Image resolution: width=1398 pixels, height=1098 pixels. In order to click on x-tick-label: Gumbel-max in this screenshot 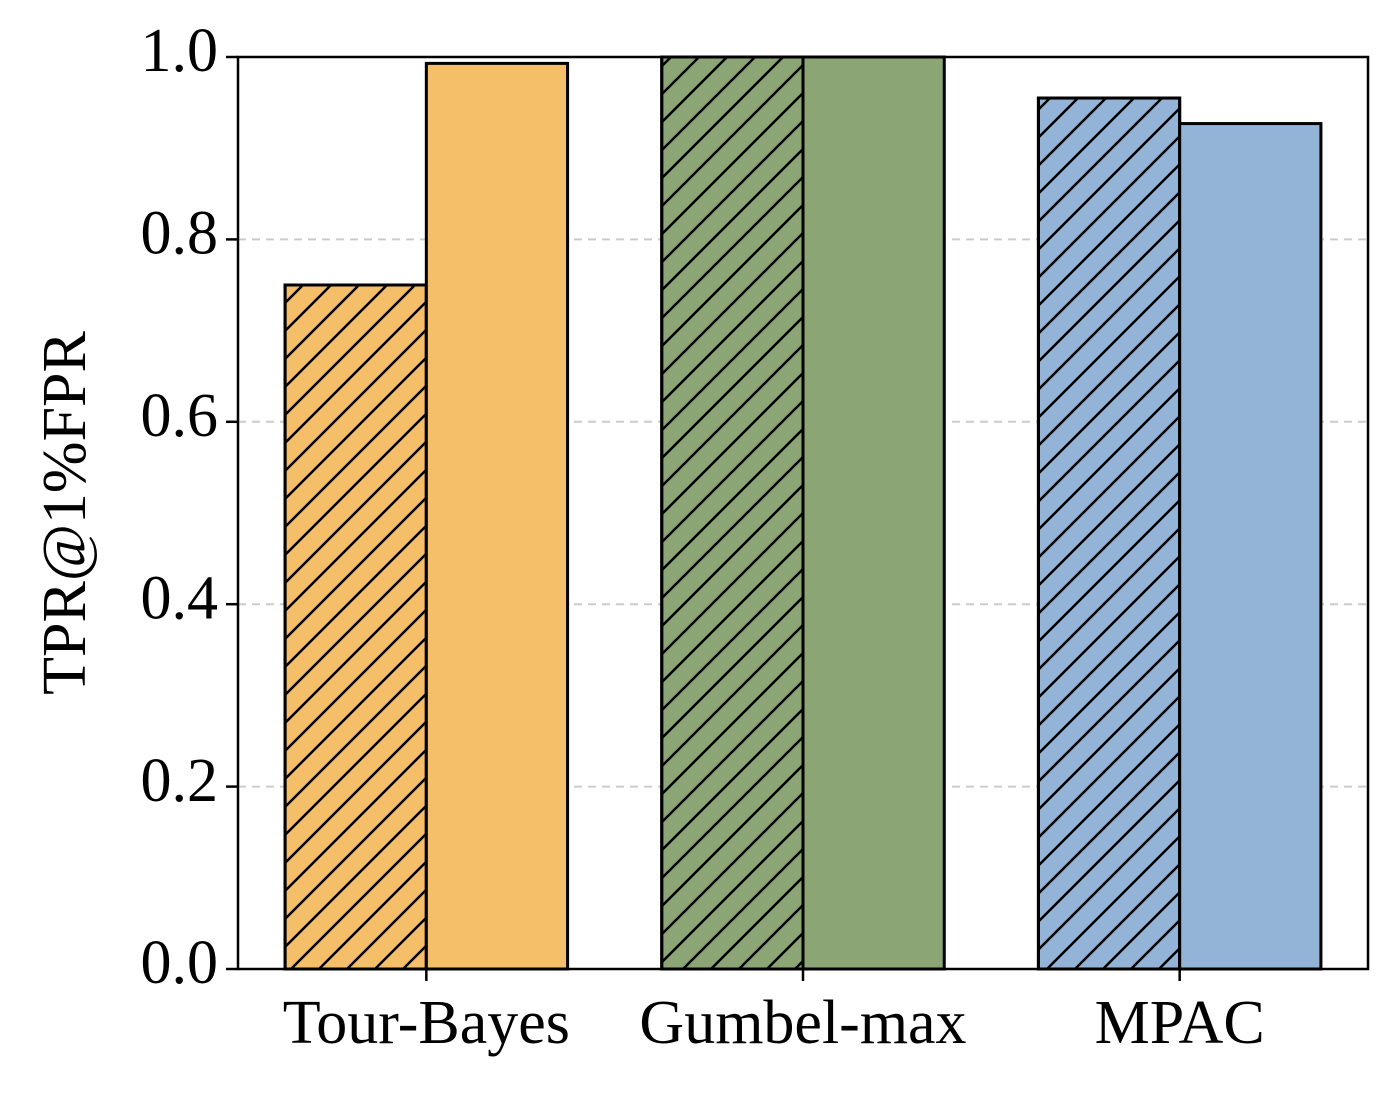, I will do `click(802, 1023)`.